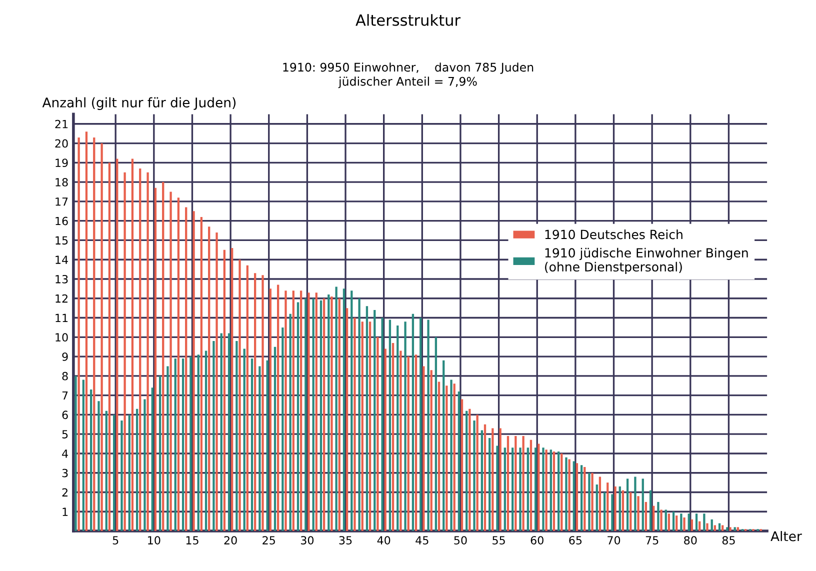 The image size is (816, 571). I want to click on legend-label: 1910 jüdische Einwohner Bingen (ohne Dienstpersonal), so click(646, 261).